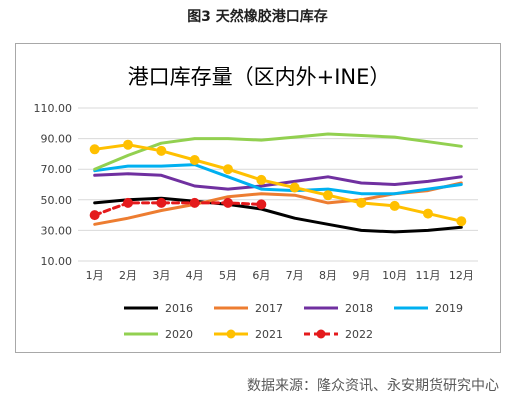 This screenshot has height=403, width=515. Describe the element at coordinates (259, 77) in the screenshot. I see `chart-title: 港口库存量（区内外+INE）` at that location.